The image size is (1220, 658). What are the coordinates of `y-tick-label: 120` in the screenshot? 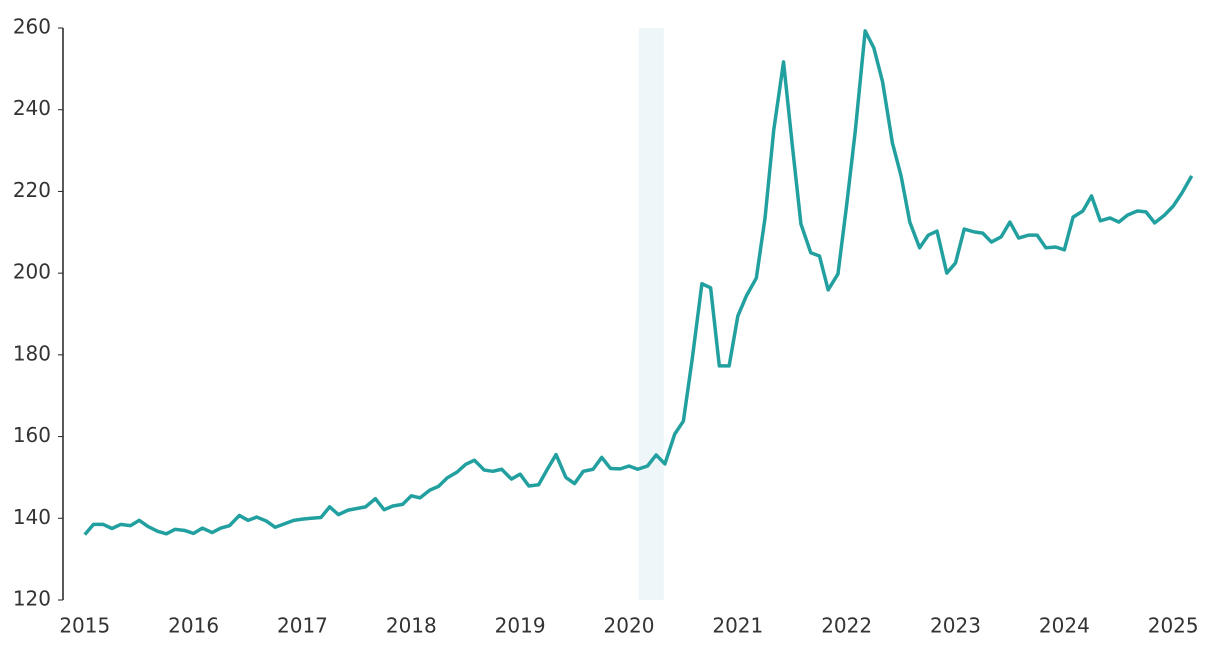 It's located at (32, 599).